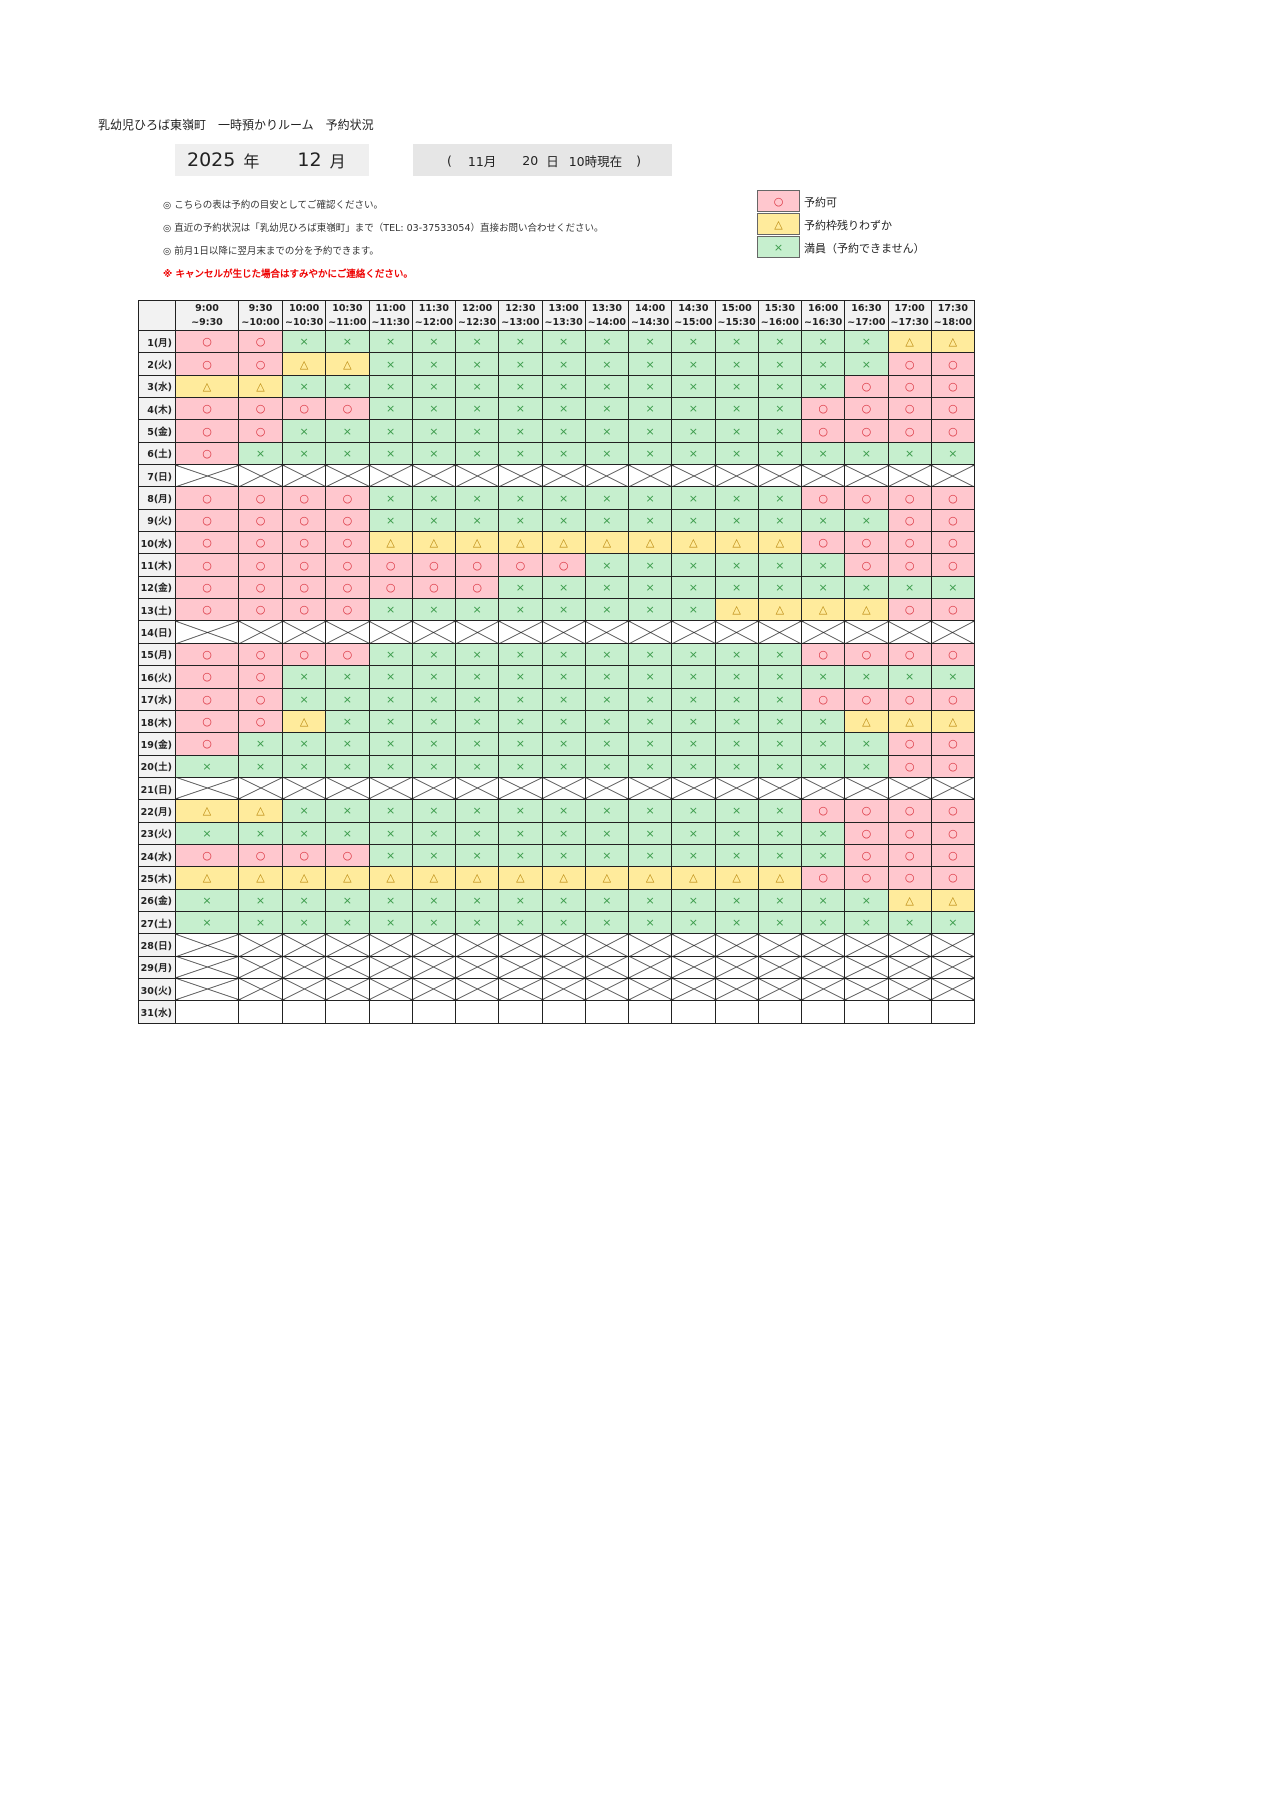 This screenshot has height=1810, width=1280. Describe the element at coordinates (157, 967) in the screenshot. I see `day-label: 29(月)` at that location.